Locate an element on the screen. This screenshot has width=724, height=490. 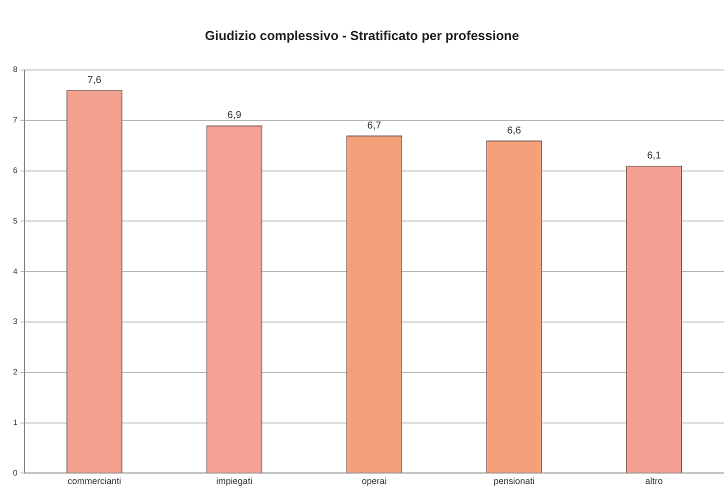
x-tick-label: commercianti is located at coordinates (95, 481).